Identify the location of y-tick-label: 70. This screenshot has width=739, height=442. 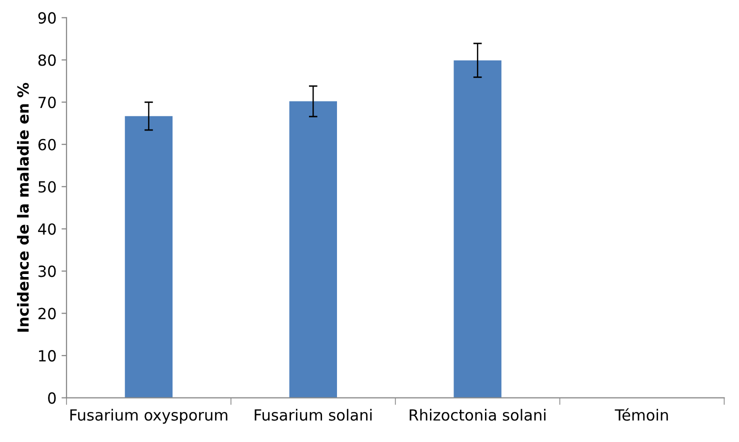
(47, 102).